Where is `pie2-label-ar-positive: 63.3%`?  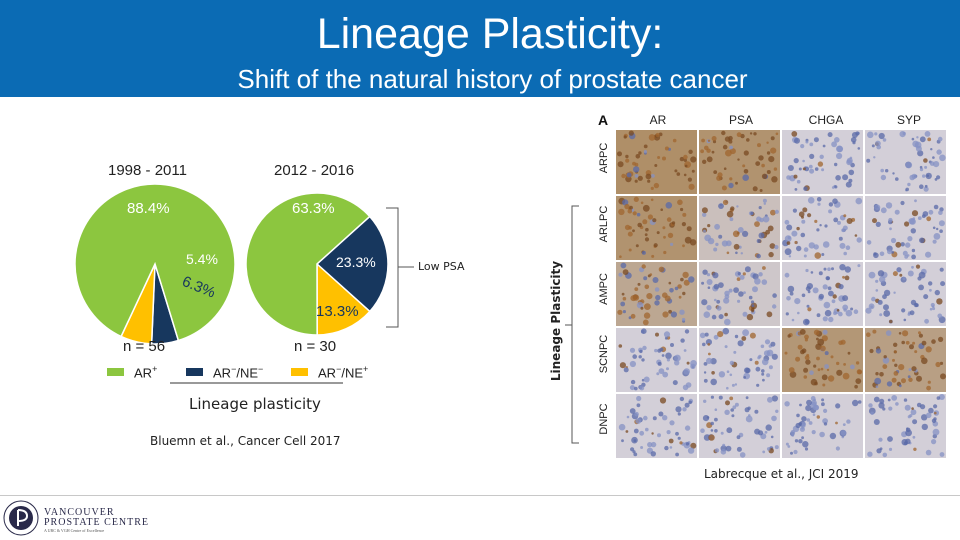 pie2-label-ar-positive: 63.3% is located at coordinates (313, 208).